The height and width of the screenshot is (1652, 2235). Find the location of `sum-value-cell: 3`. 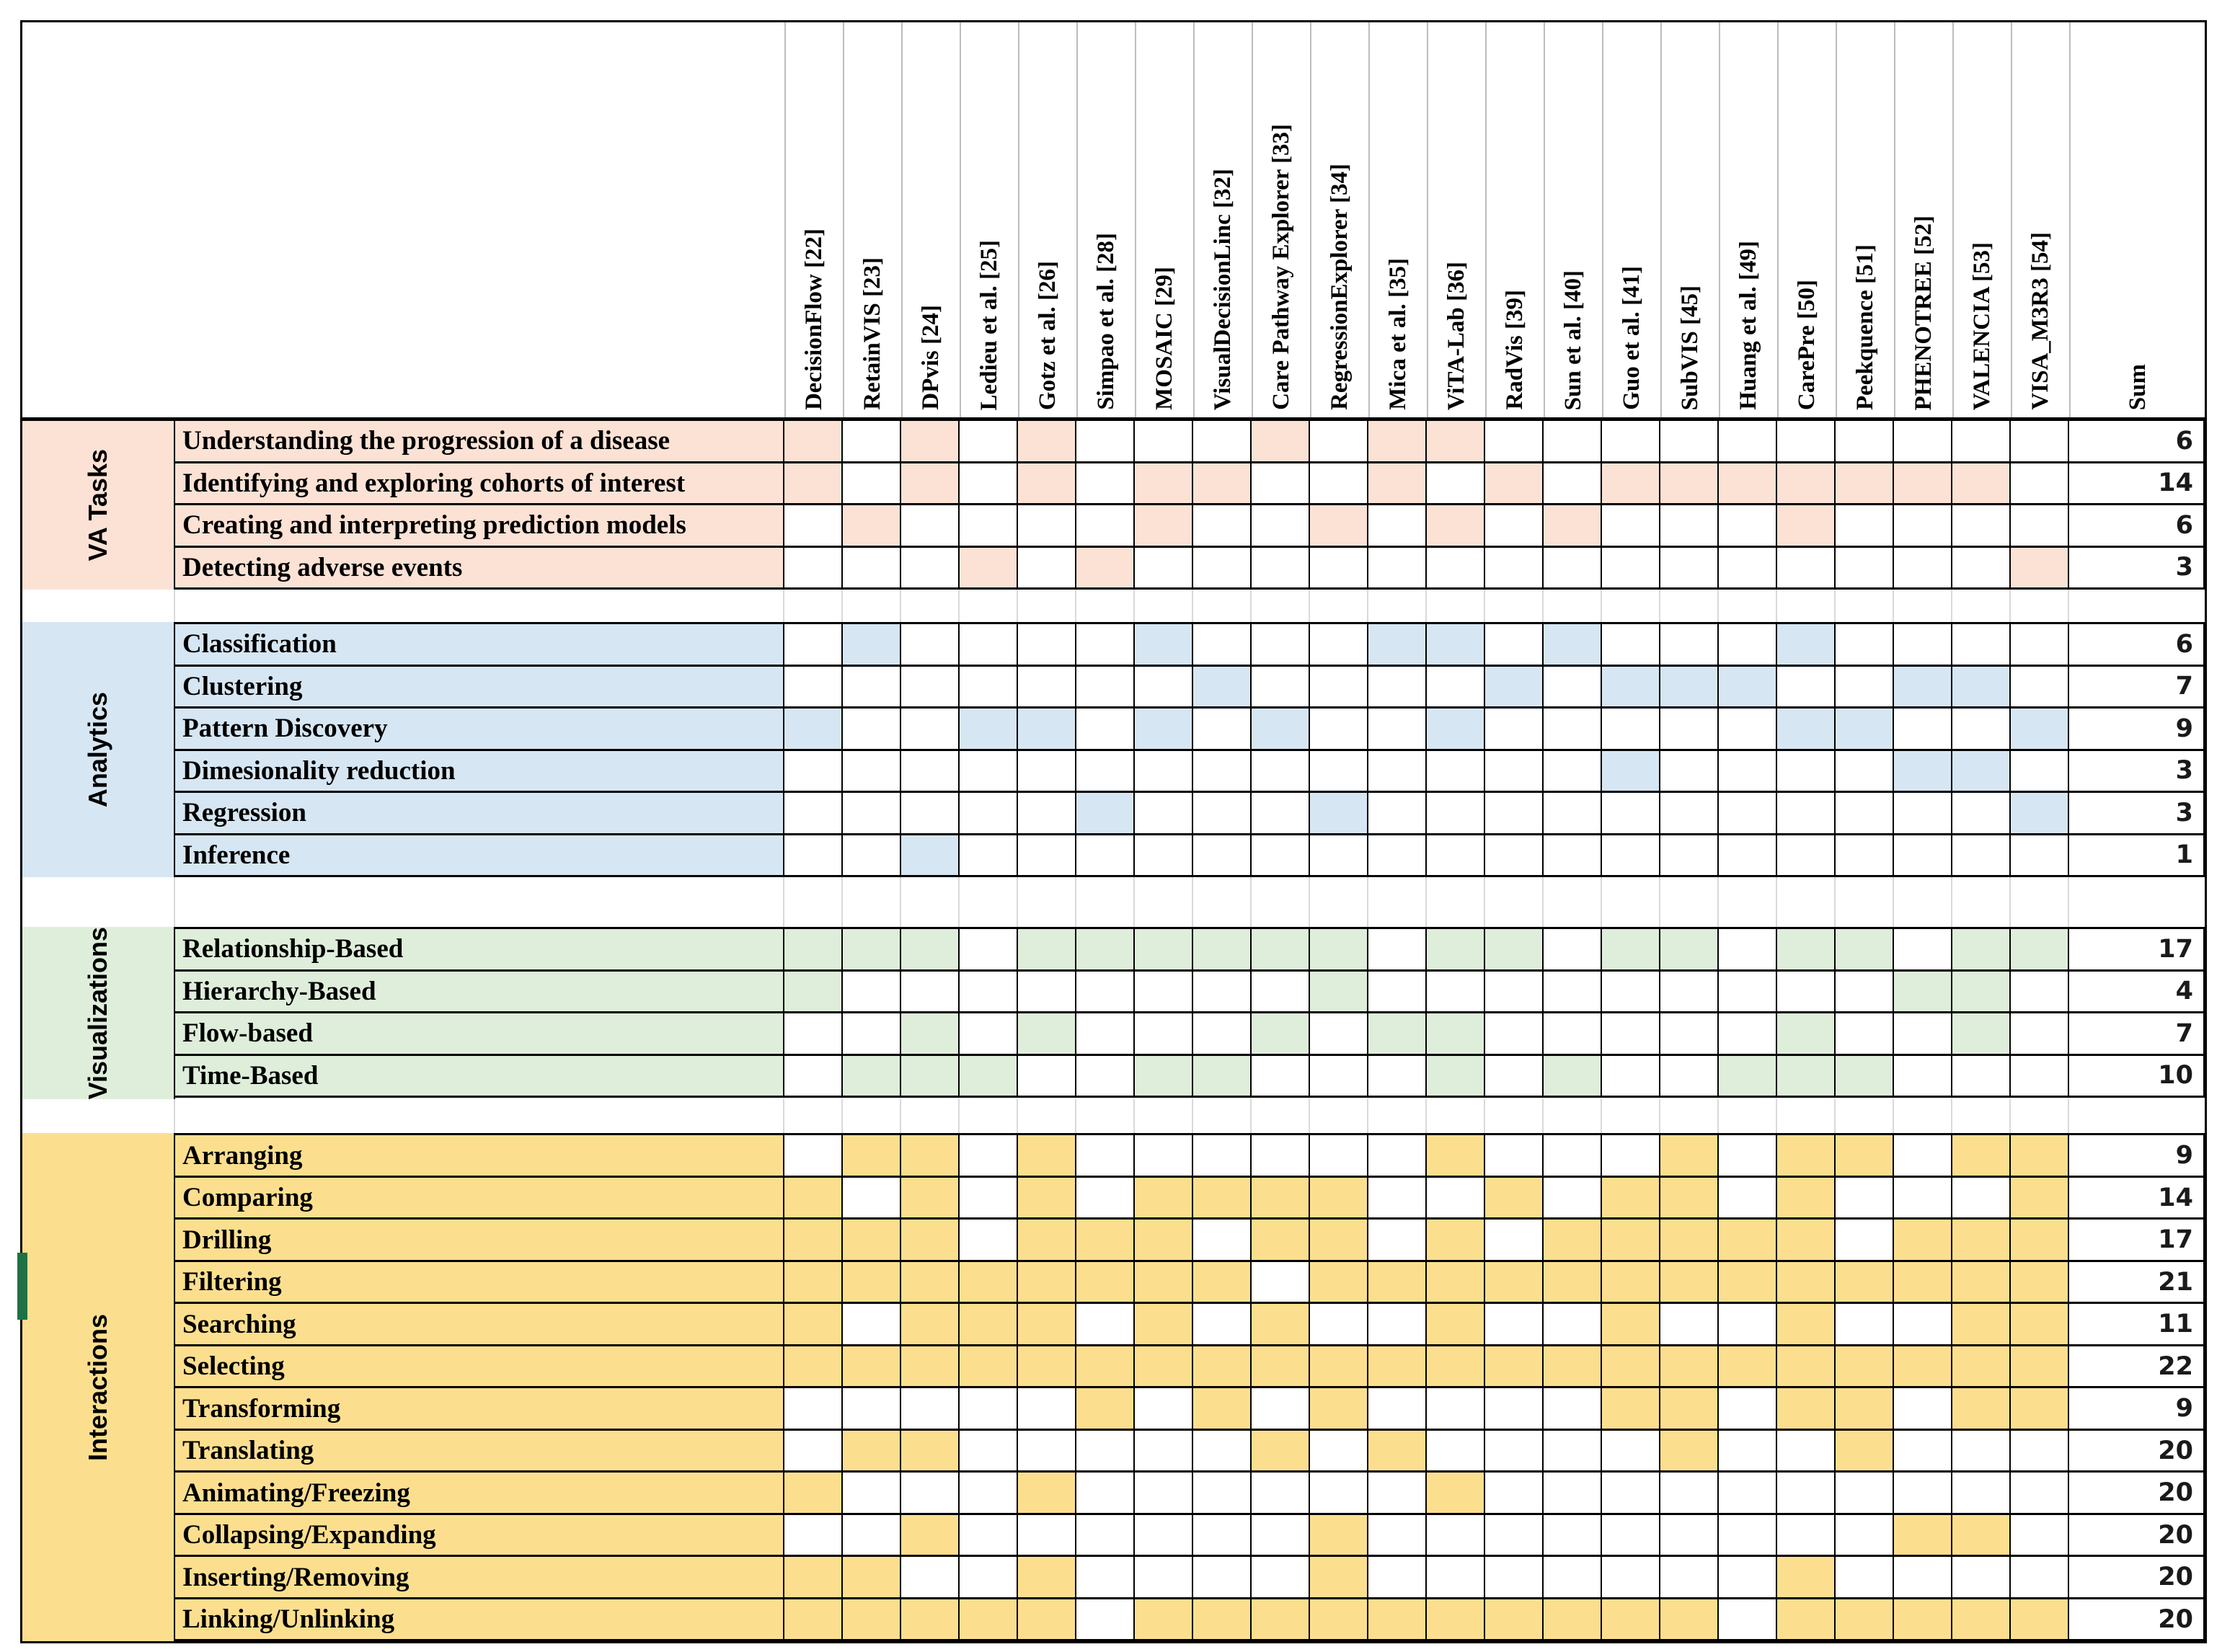

sum-value-cell: 3 is located at coordinates (2137, 814).